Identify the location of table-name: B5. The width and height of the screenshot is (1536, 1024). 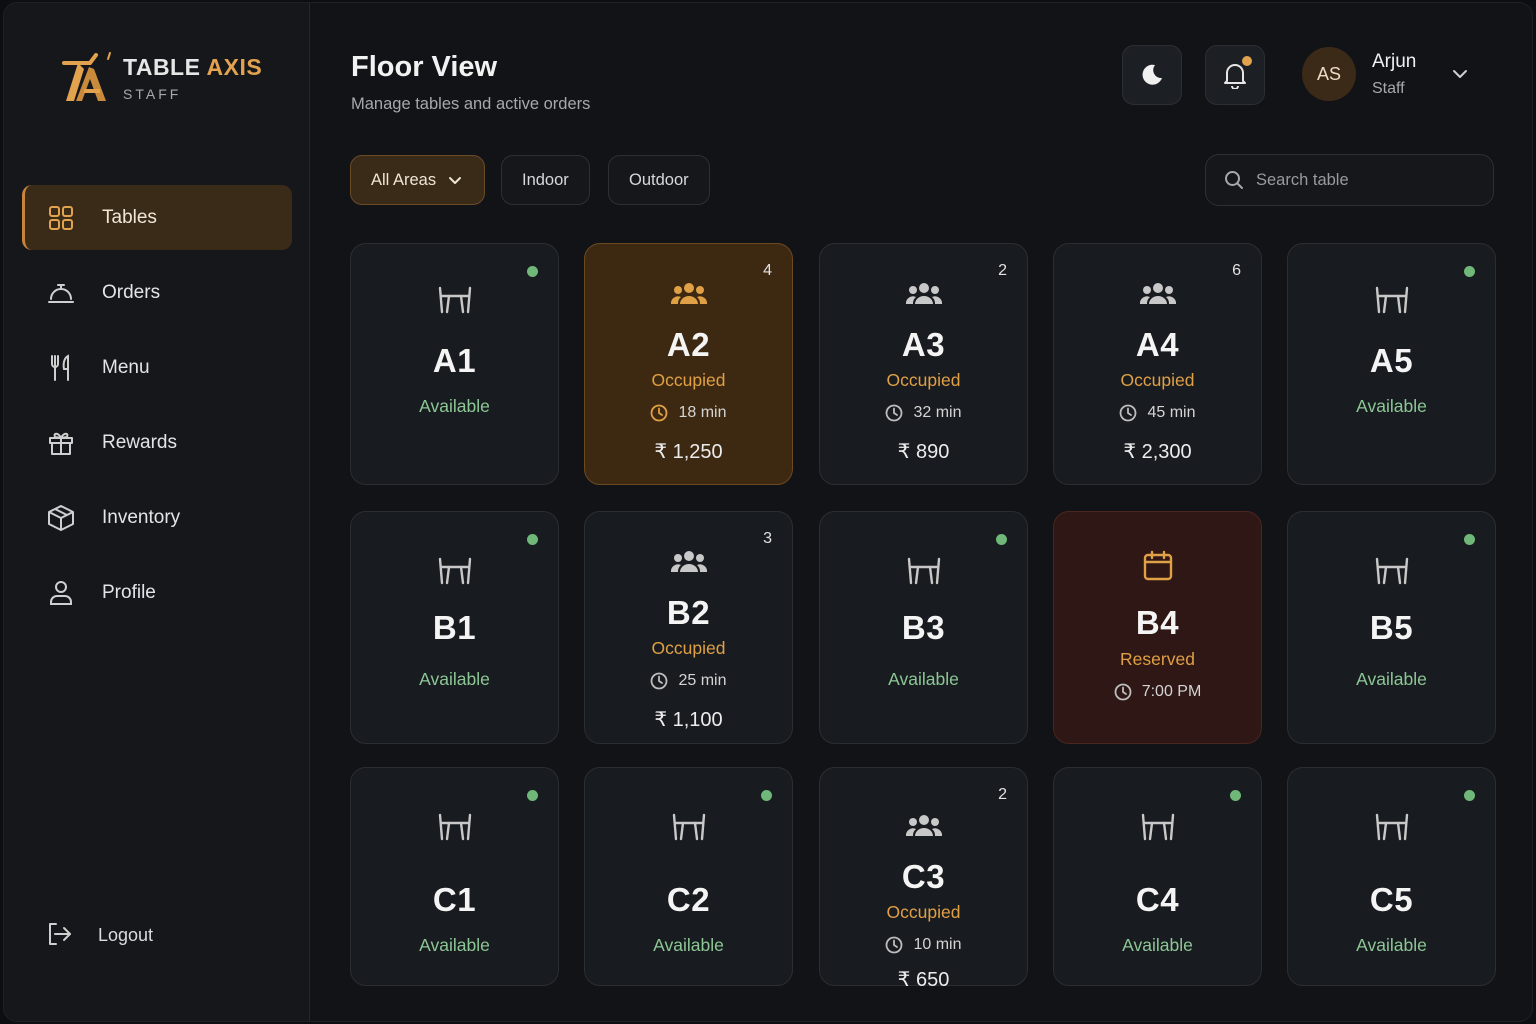
(1391, 627).